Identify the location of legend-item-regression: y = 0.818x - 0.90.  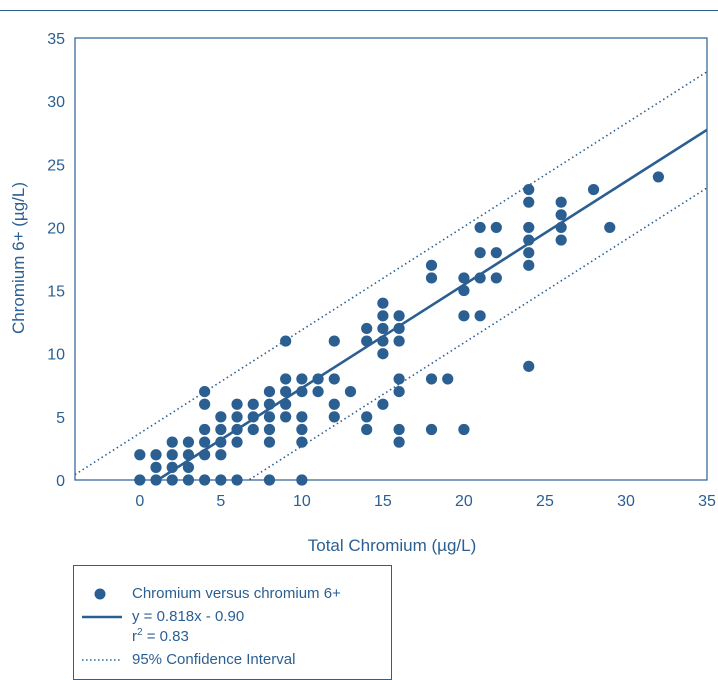
(232, 617).